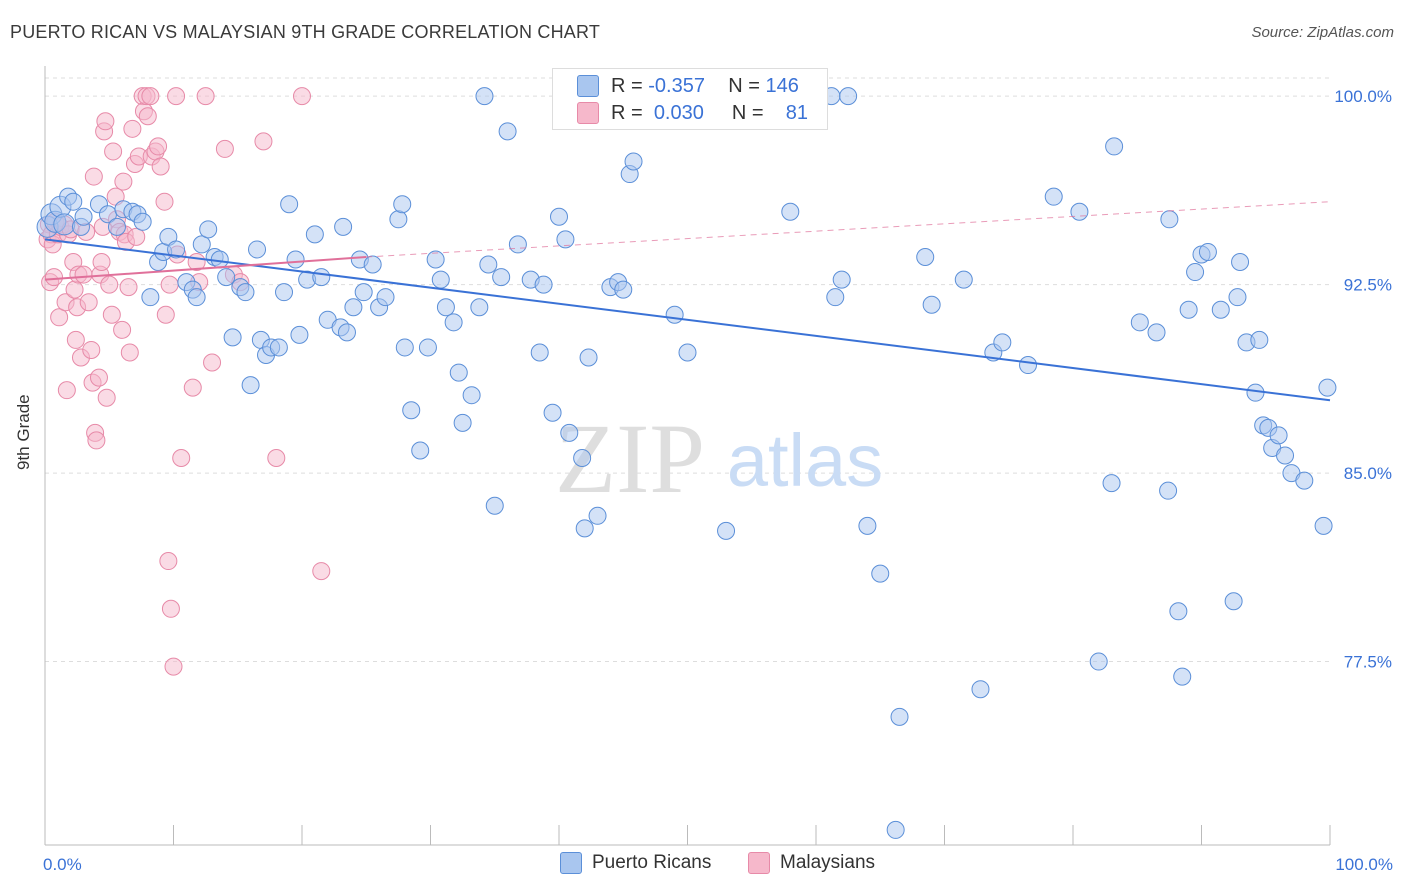 Image resolution: width=1406 pixels, height=892 pixels. I want to click on r-value: -0.357, so click(676, 85).